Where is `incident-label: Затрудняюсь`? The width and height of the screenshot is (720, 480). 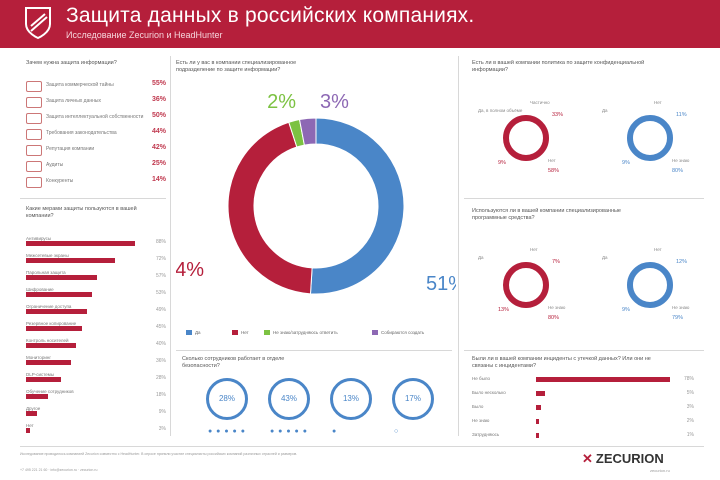
incident-label: Затрудняюсь is located at coordinates (486, 434).